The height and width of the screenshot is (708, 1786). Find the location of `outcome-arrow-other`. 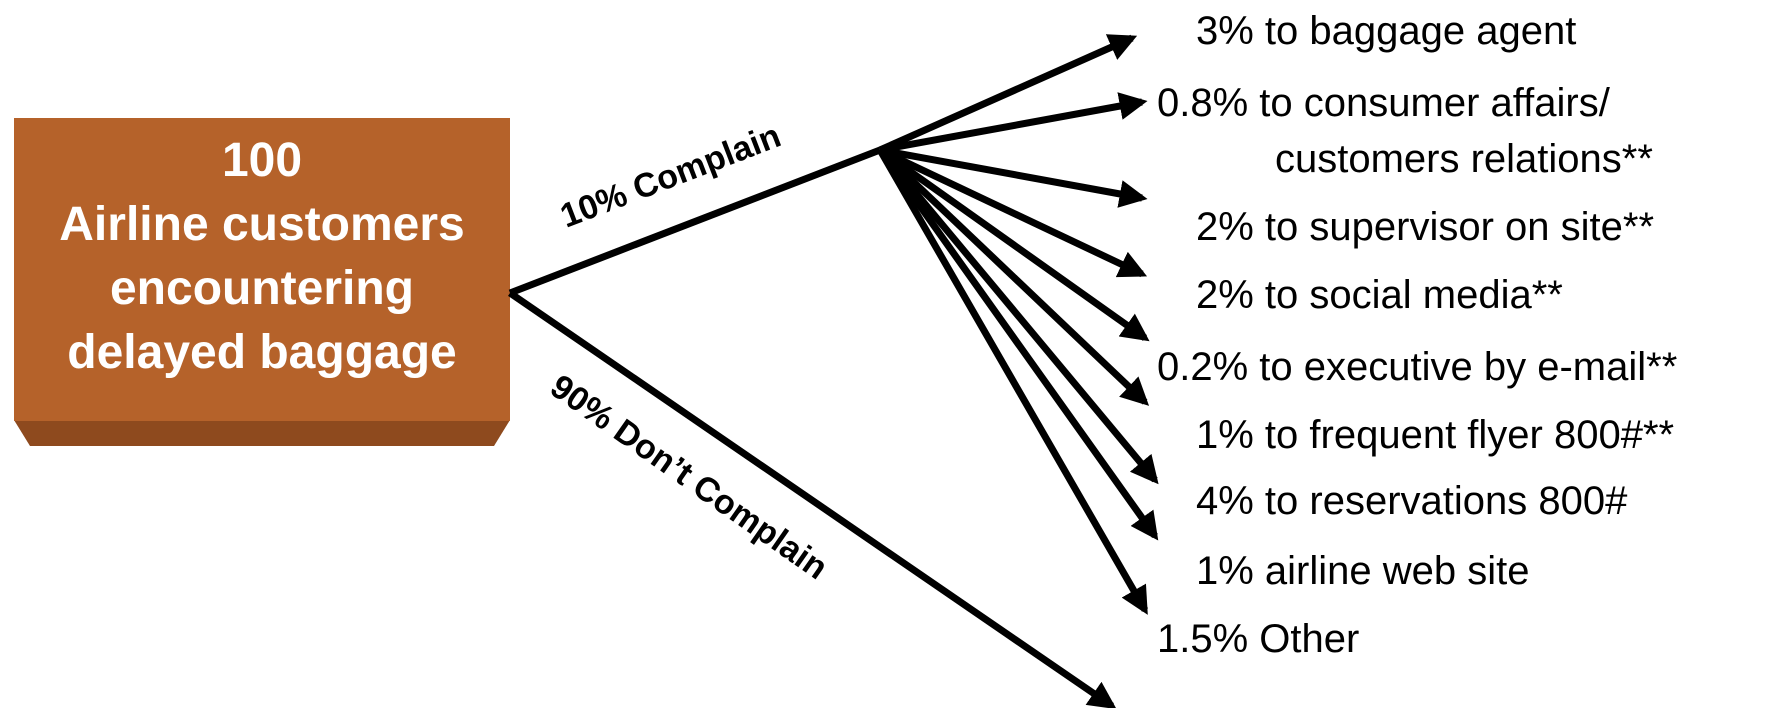

outcome-arrow-other is located at coordinates (1012, 381).